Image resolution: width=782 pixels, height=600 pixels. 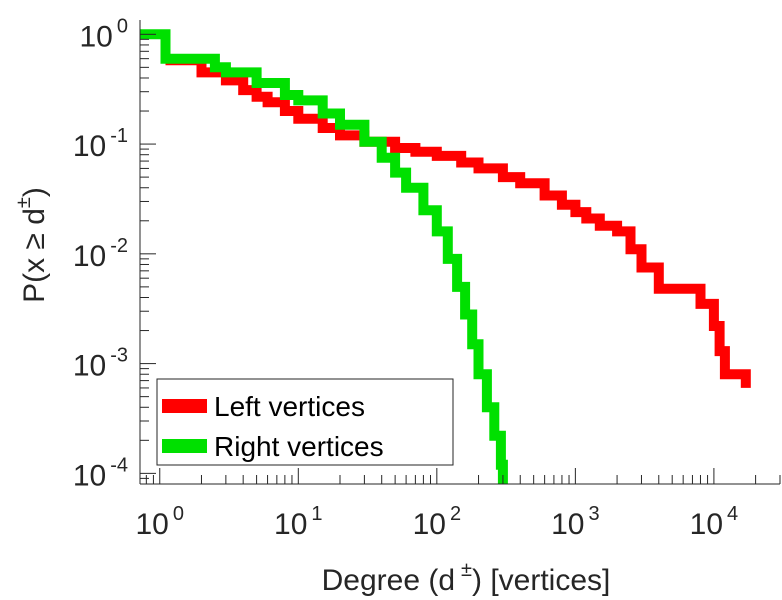 What do you see at coordinates (299, 446) in the screenshot?
I see `legend-label-right-vertices: Right vertices` at bounding box center [299, 446].